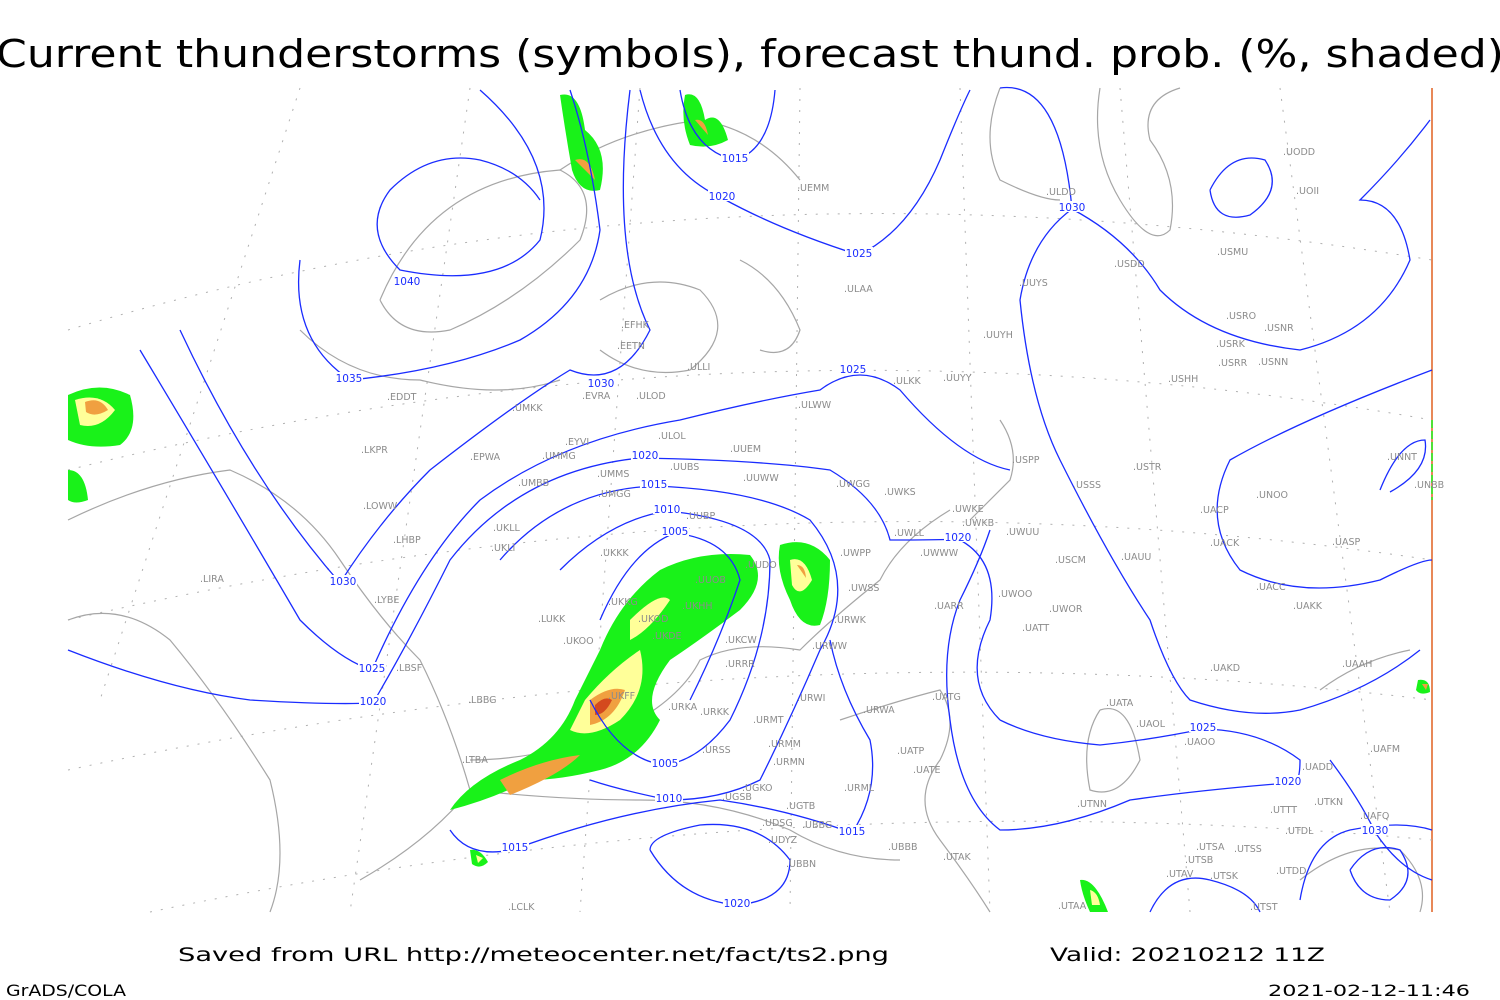 Image resolution: width=1500 pixels, height=1000 pixels. Describe the element at coordinates (1092, 804) in the screenshot. I see `station-label: .UTNN` at that location.